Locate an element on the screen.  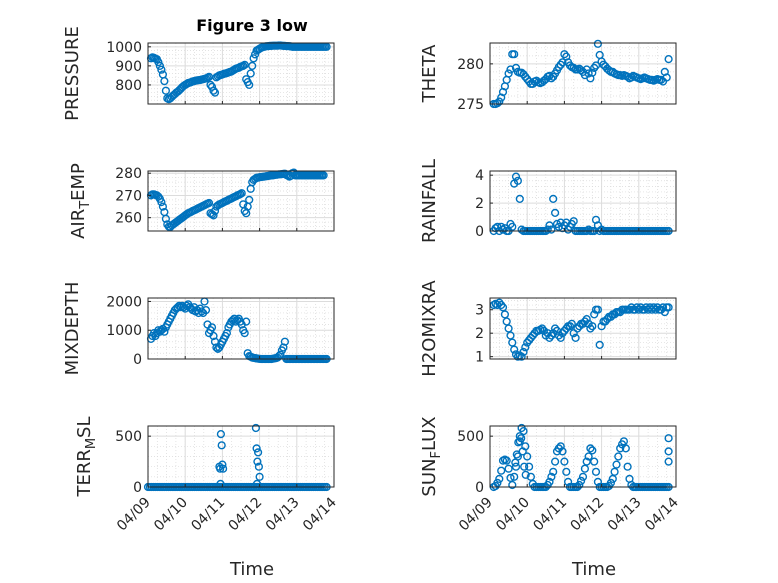
y-tick-label: 2 is located at coordinates (479, 204).